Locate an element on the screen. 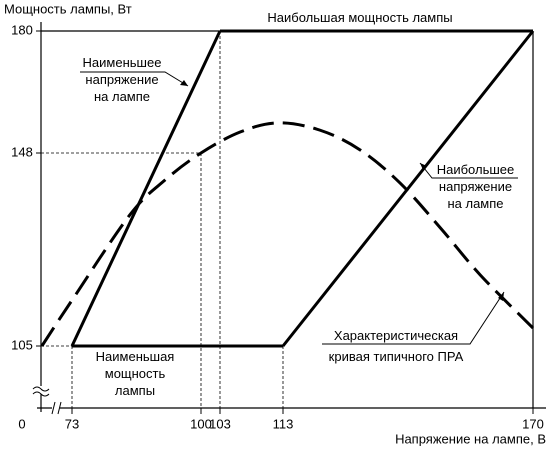  x-tick-label: 170 is located at coordinates (533, 423).